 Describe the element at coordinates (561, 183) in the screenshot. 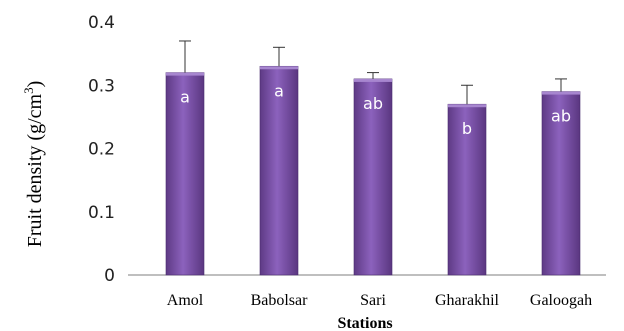

I see `bar-galoogah` at that location.